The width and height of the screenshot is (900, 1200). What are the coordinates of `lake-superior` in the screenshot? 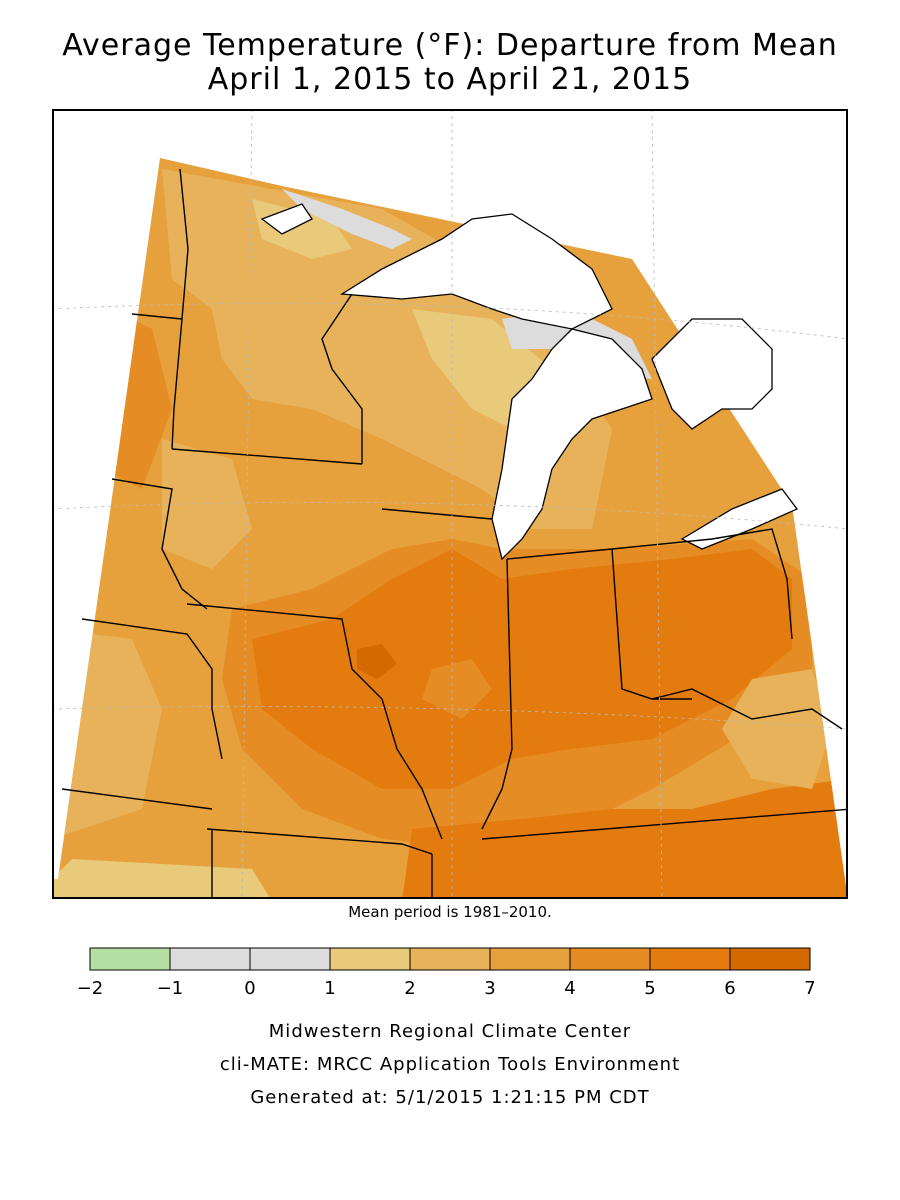 It's located at (476, 271).